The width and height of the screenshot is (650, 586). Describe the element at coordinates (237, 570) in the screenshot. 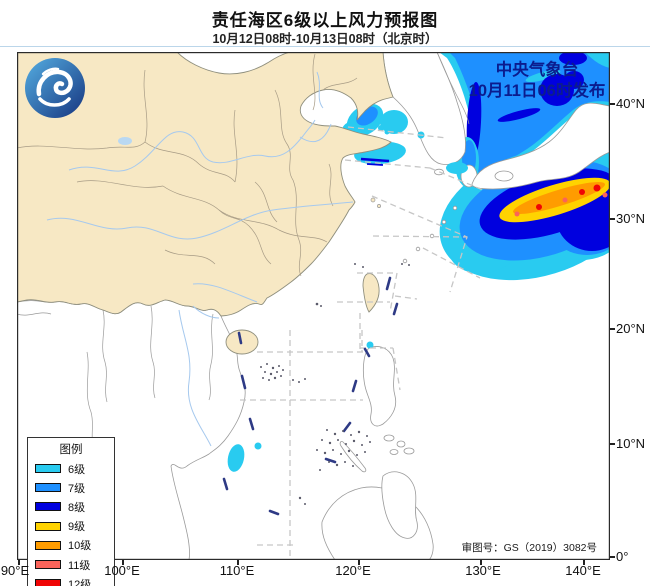

I see `x-axis-label: 110°E` at that location.